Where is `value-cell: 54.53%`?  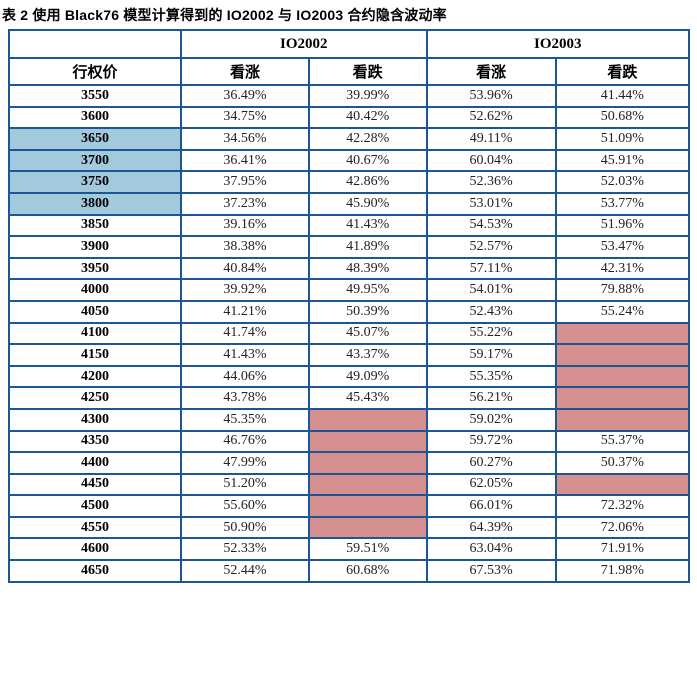 value-cell: 54.53% is located at coordinates (491, 225).